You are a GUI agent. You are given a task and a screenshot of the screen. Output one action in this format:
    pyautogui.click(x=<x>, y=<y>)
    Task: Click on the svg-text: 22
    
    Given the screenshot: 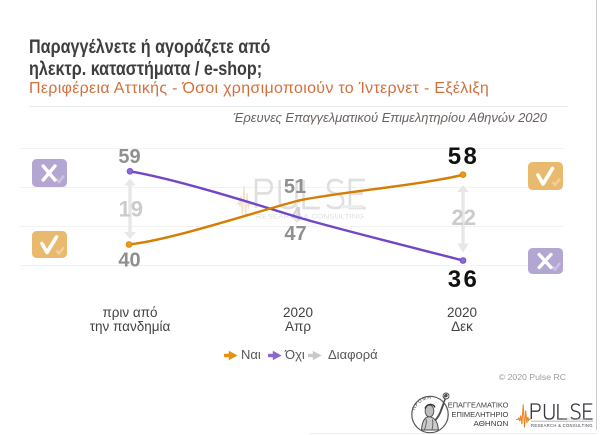 What is the action you would take?
    pyautogui.click(x=464, y=217)
    